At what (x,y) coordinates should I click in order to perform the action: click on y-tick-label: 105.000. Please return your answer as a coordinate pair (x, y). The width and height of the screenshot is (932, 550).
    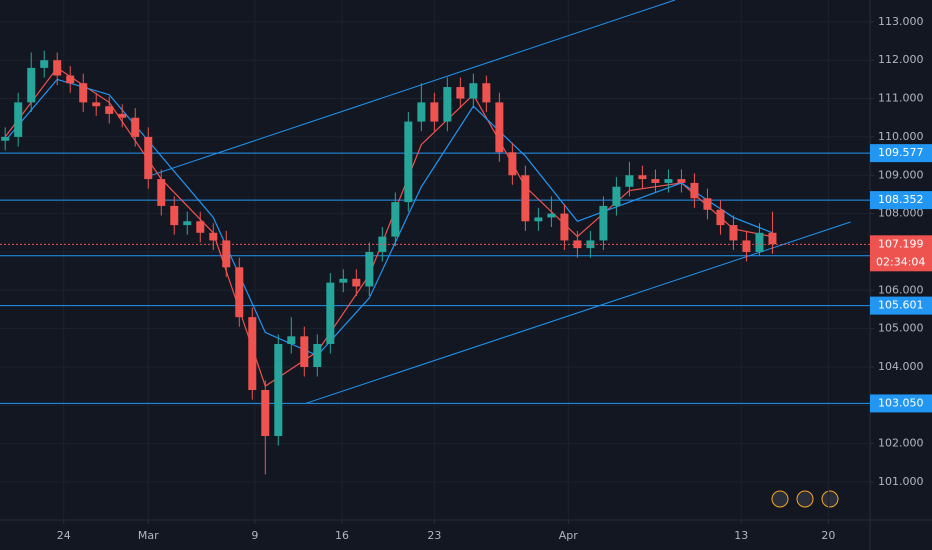
    Looking at the image, I should click on (901, 328).